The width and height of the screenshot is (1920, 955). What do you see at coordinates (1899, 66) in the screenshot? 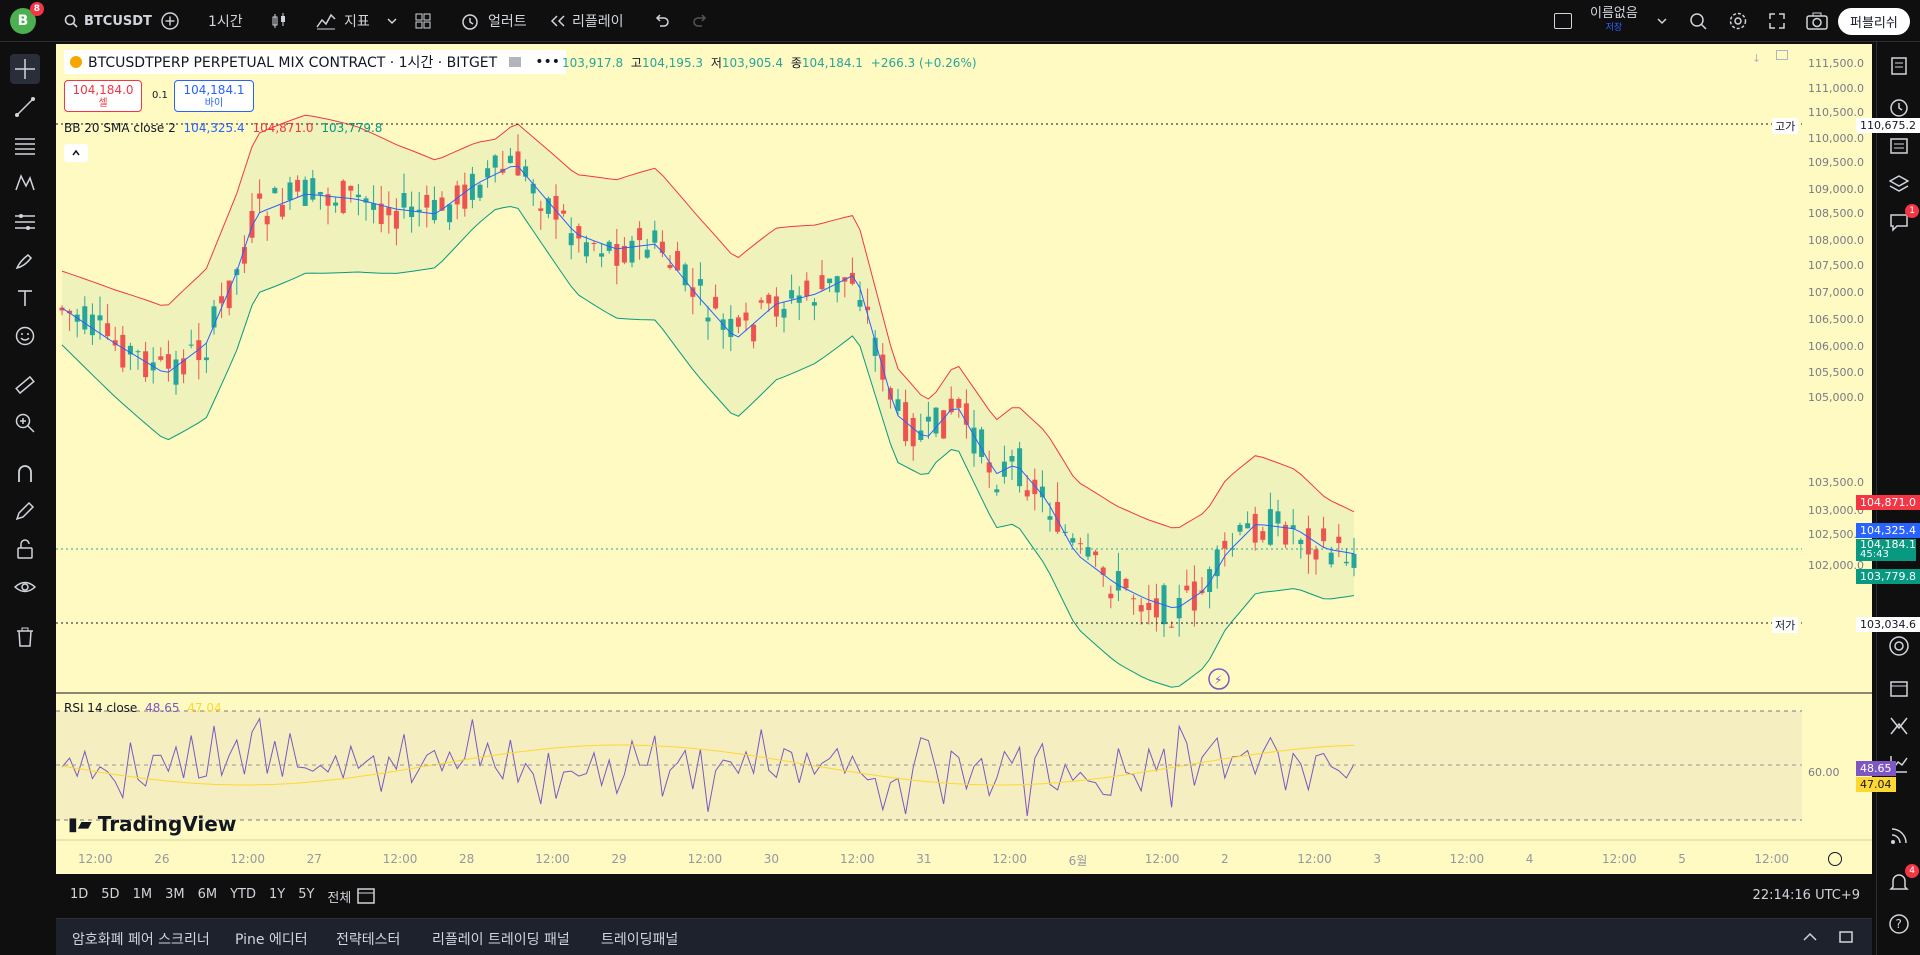
I see `watchlist-button` at bounding box center [1899, 66].